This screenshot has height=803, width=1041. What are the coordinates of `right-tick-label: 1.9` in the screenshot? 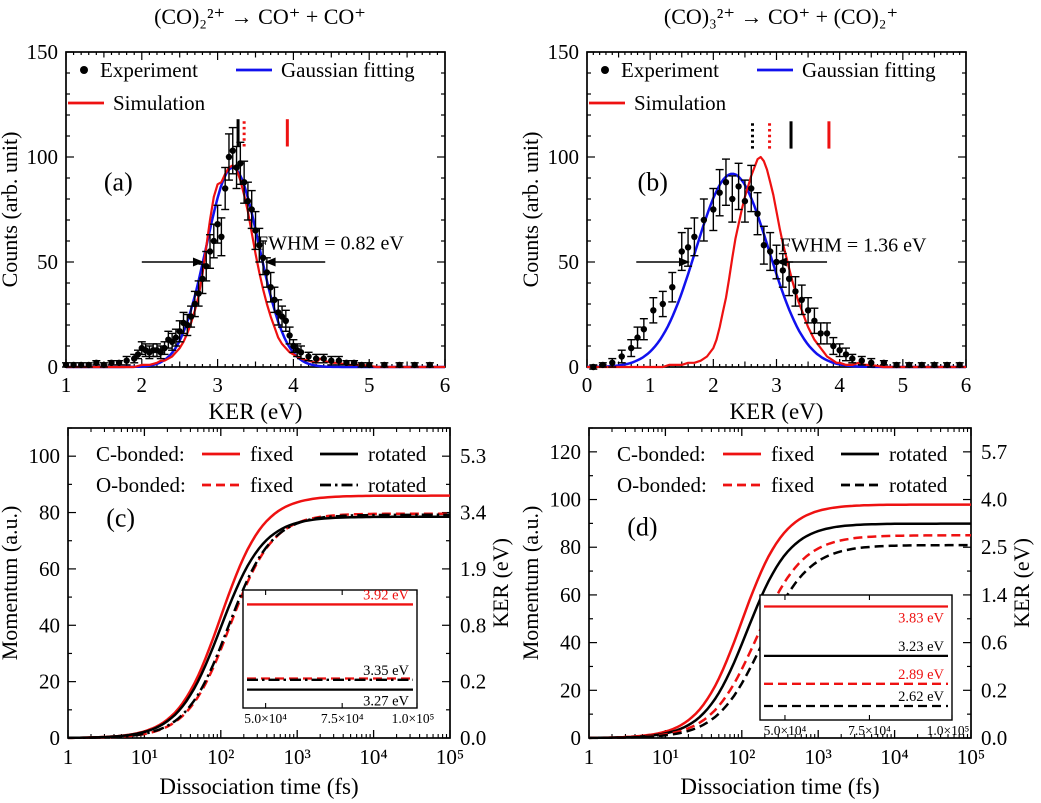 It's located at (473, 569).